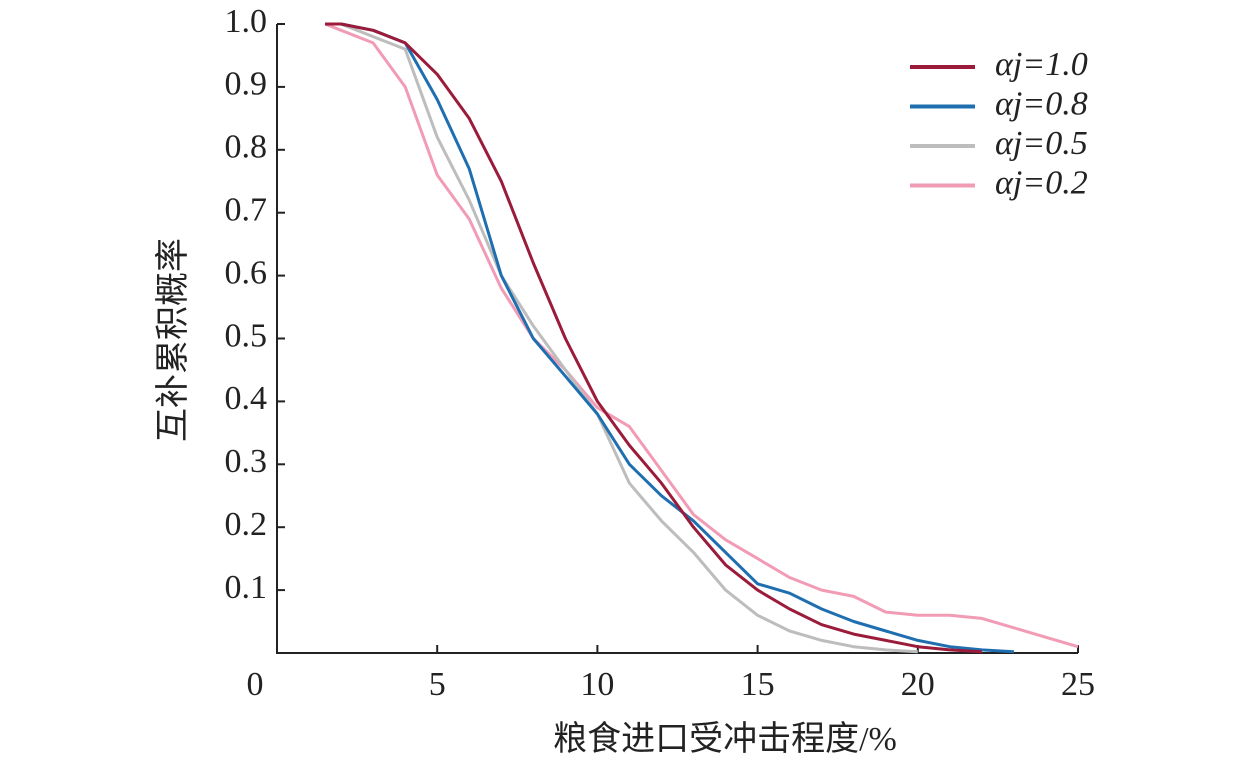 The height and width of the screenshot is (768, 1260). What do you see at coordinates (918, 684) in the screenshot?
I see `x-tick-label: 20` at bounding box center [918, 684].